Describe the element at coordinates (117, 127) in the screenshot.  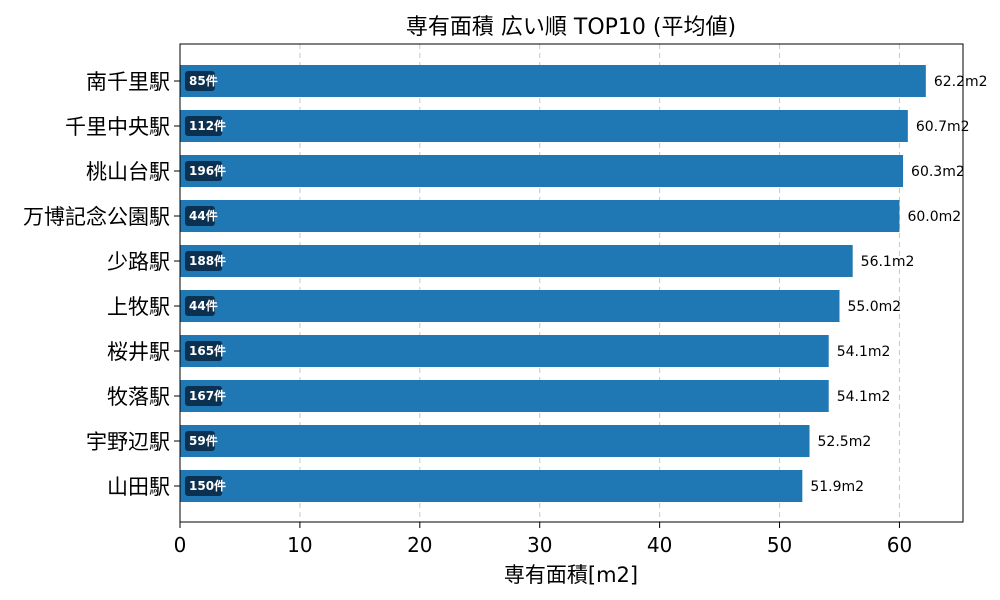
I see `y-tick-label: 千里中央駅` at that location.